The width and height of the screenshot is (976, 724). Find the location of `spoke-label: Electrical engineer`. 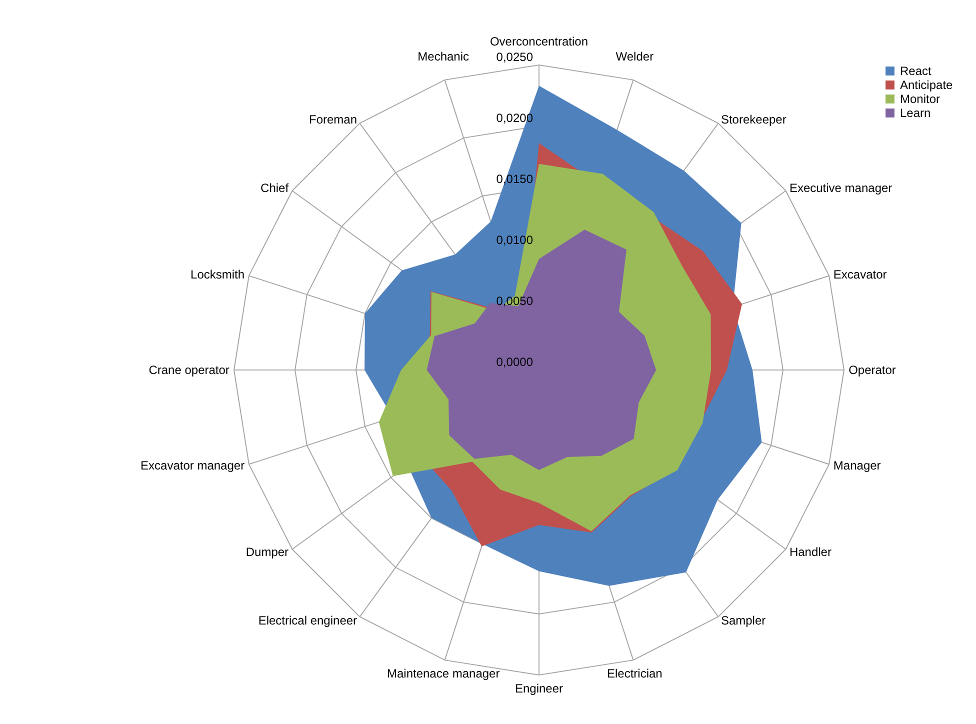

spoke-label: Electrical engineer is located at coordinates (308, 620).